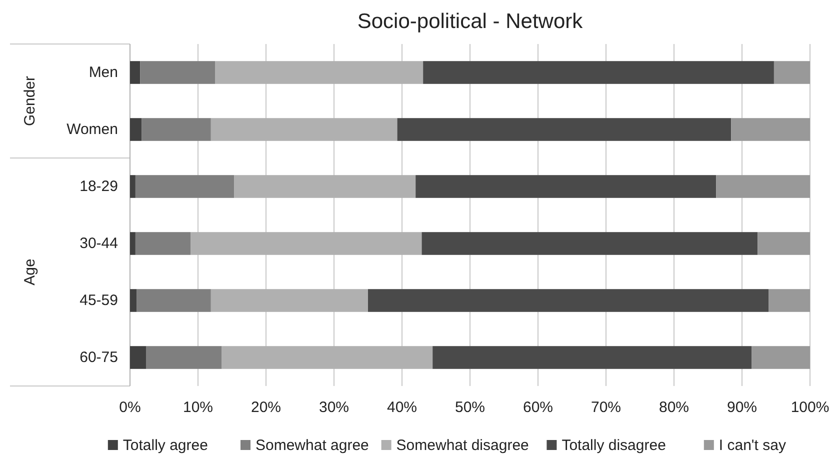 The width and height of the screenshot is (840, 460). Describe the element at coordinates (99, 186) in the screenshot. I see `y-tick-label: 18-29` at that location.